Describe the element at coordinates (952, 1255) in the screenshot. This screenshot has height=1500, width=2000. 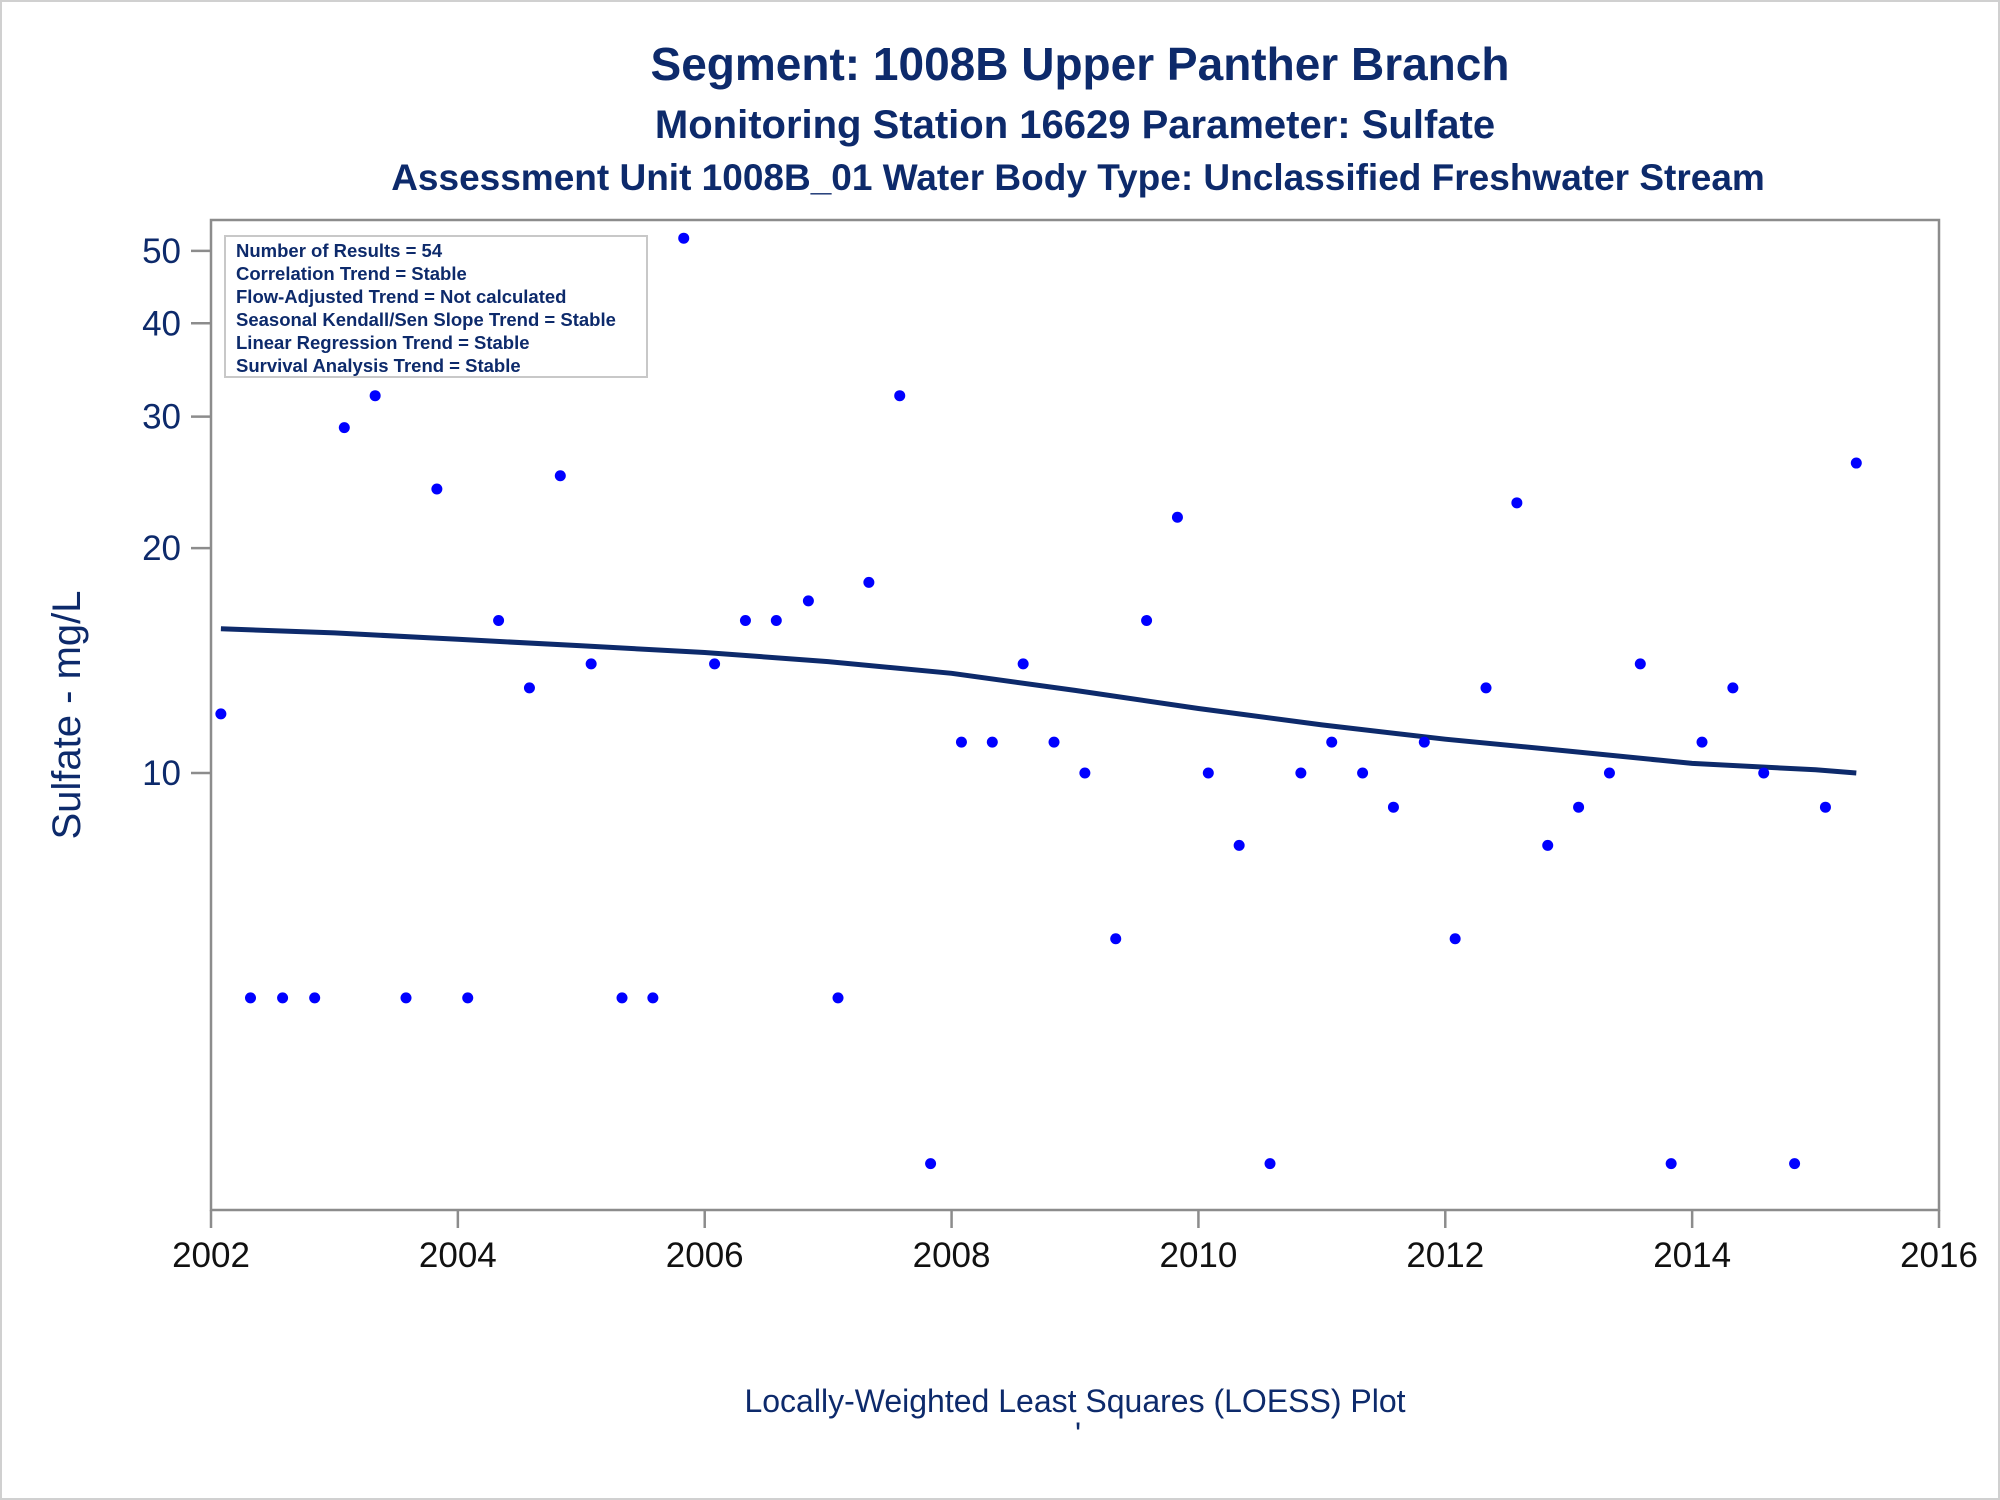
I see `x-tick-label: 2008` at that location.